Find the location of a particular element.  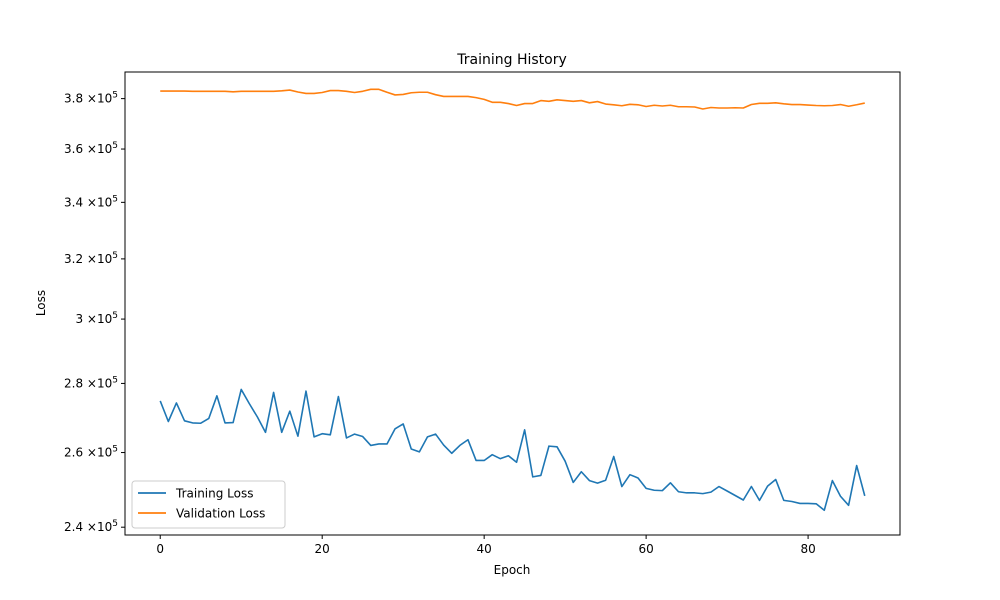

x-tick-label: 20 is located at coordinates (322, 549).